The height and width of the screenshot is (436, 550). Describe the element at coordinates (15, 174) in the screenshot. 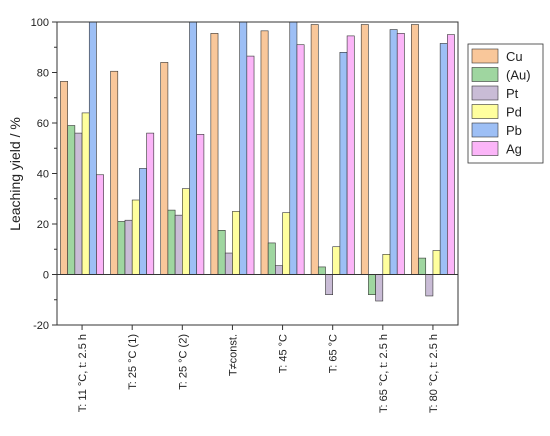

I see `y-axis-title: Leaching yield / %` at that location.